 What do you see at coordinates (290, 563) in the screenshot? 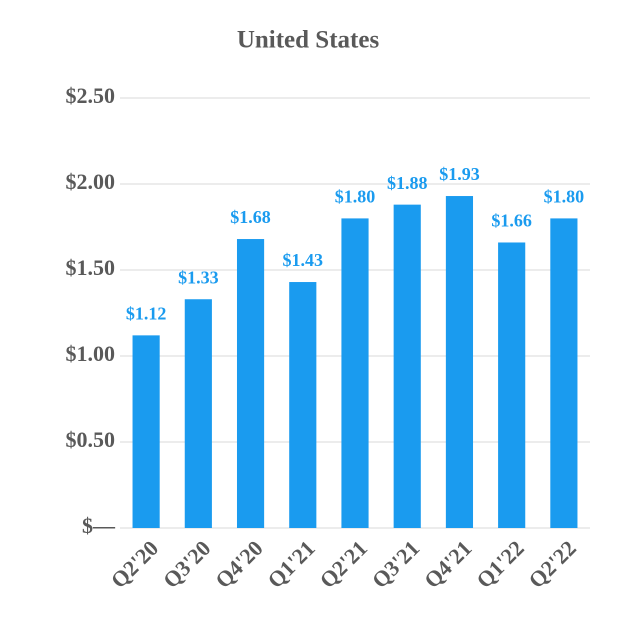
I see `x-tick-label: Q1'21` at bounding box center [290, 563].